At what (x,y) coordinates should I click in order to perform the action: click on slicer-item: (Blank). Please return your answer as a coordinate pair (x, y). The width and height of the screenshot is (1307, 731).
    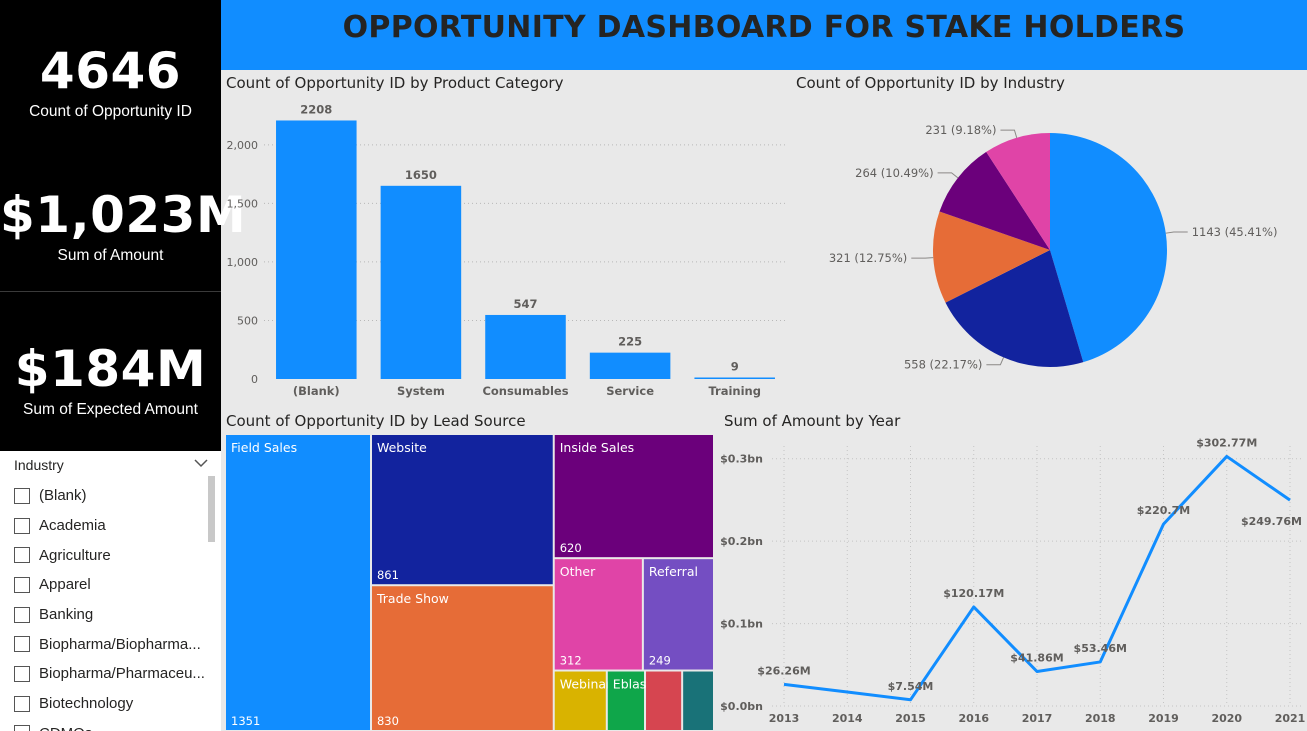
    Looking at the image, I should click on (116, 496).